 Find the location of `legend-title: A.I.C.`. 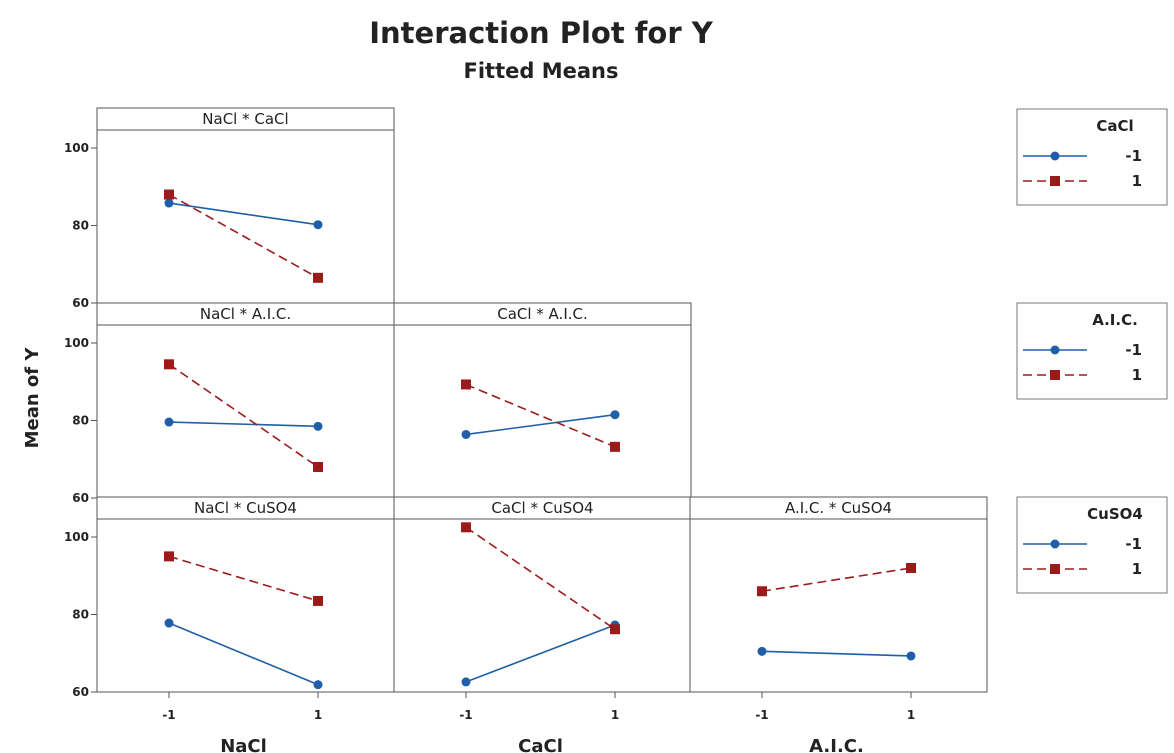

legend-title: A.I.C. is located at coordinates (1115, 320).